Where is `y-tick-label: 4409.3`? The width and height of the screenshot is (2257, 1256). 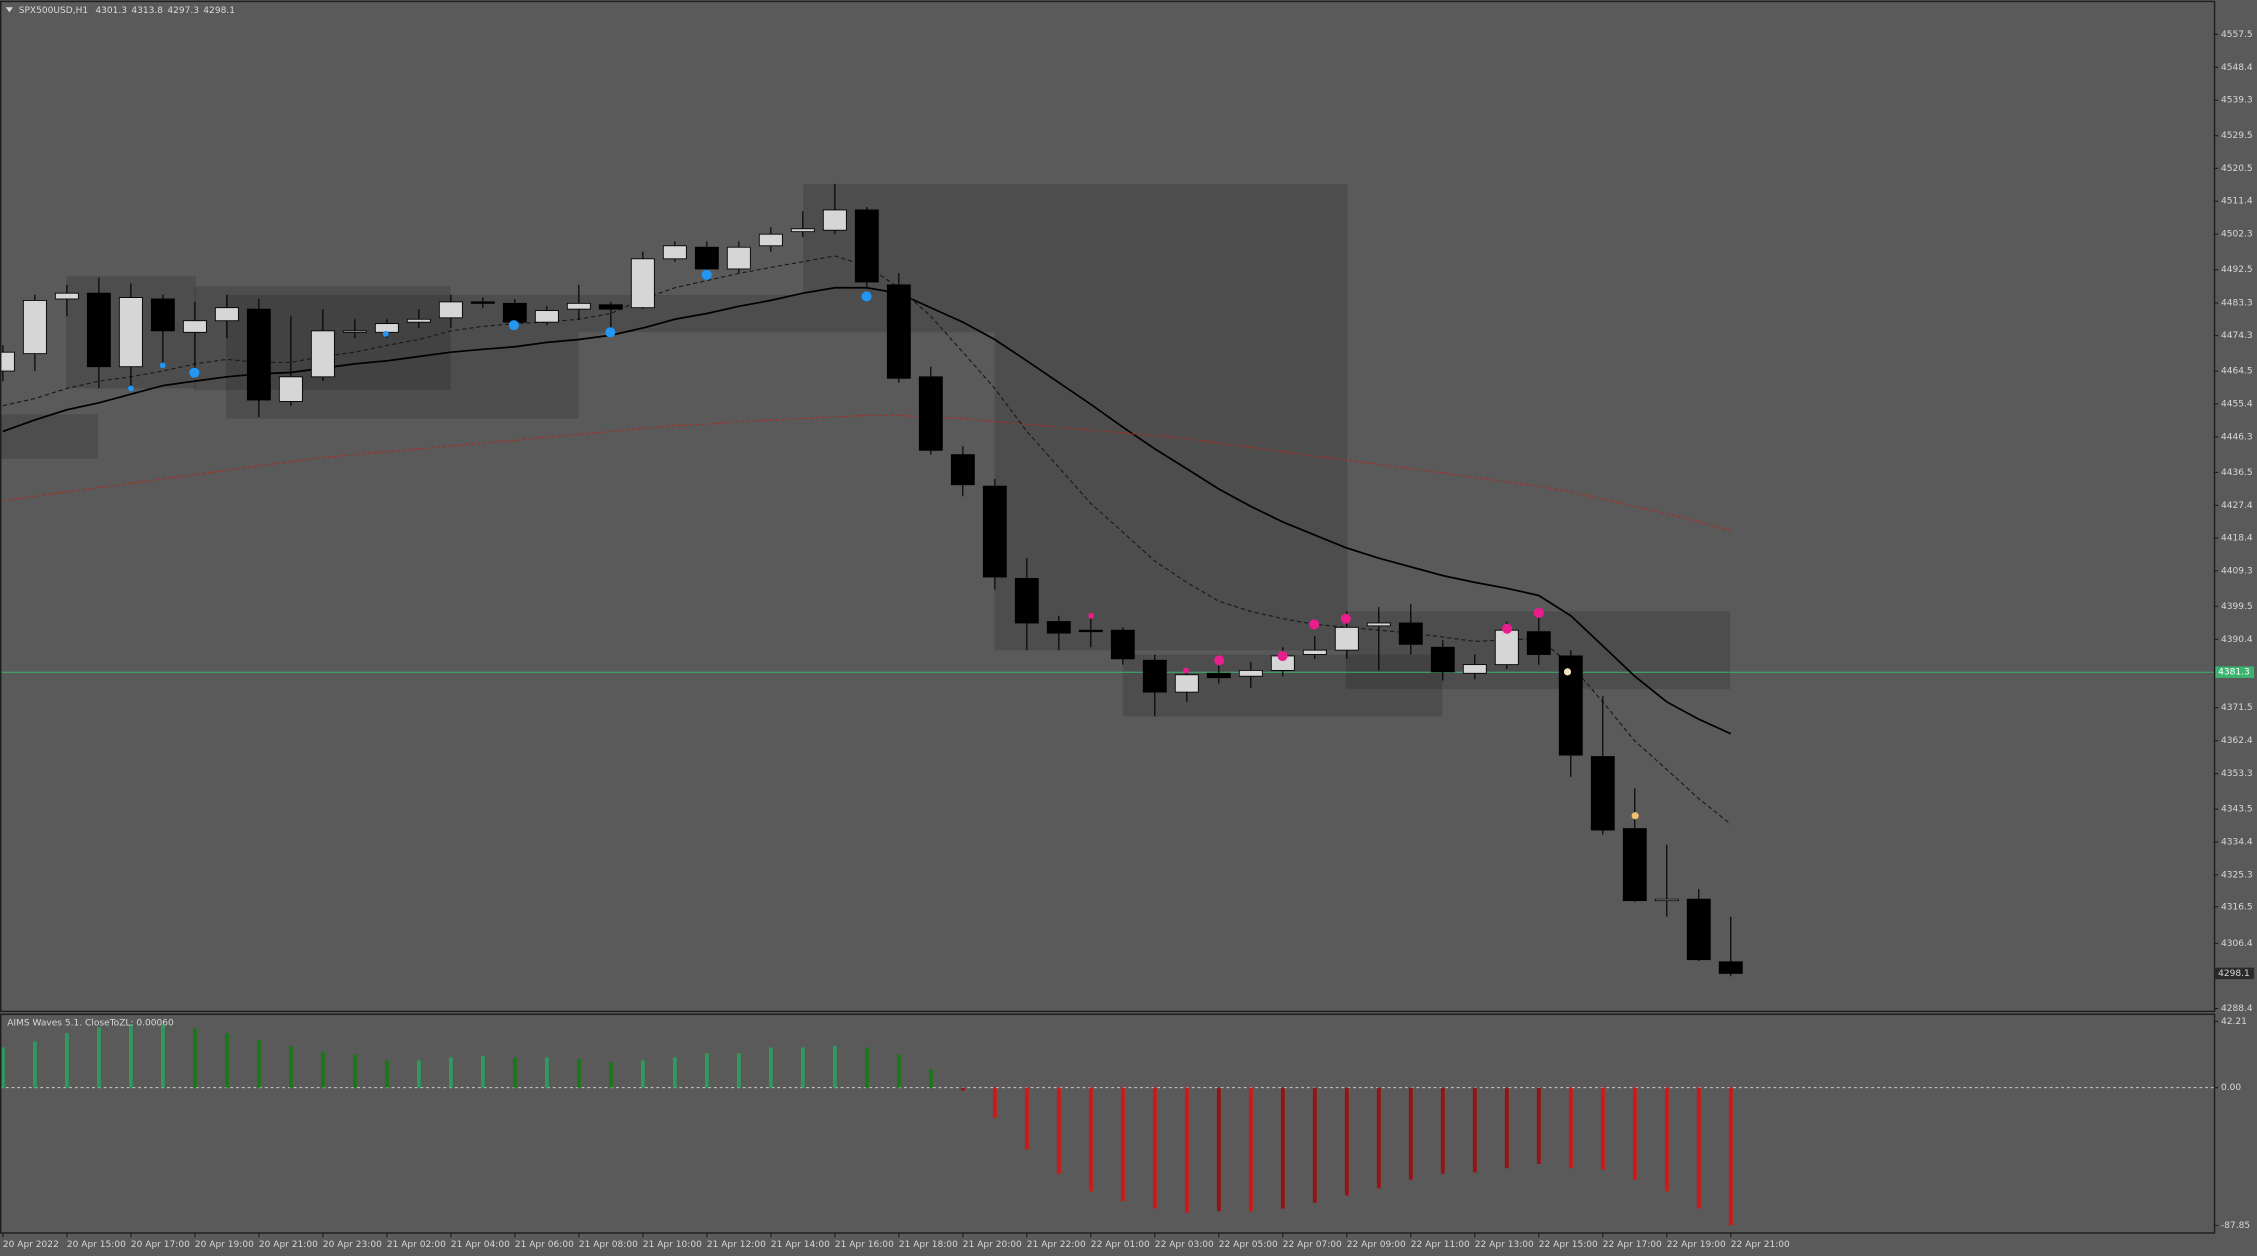
y-tick-label: 4409.3 is located at coordinates (2237, 571).